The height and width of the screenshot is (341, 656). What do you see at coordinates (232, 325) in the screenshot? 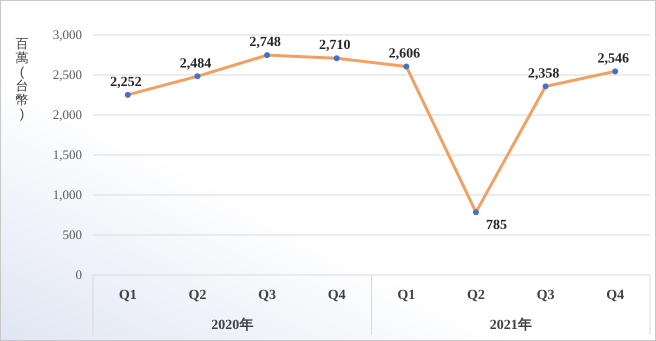
I see `text: 2020年` at bounding box center [232, 325].